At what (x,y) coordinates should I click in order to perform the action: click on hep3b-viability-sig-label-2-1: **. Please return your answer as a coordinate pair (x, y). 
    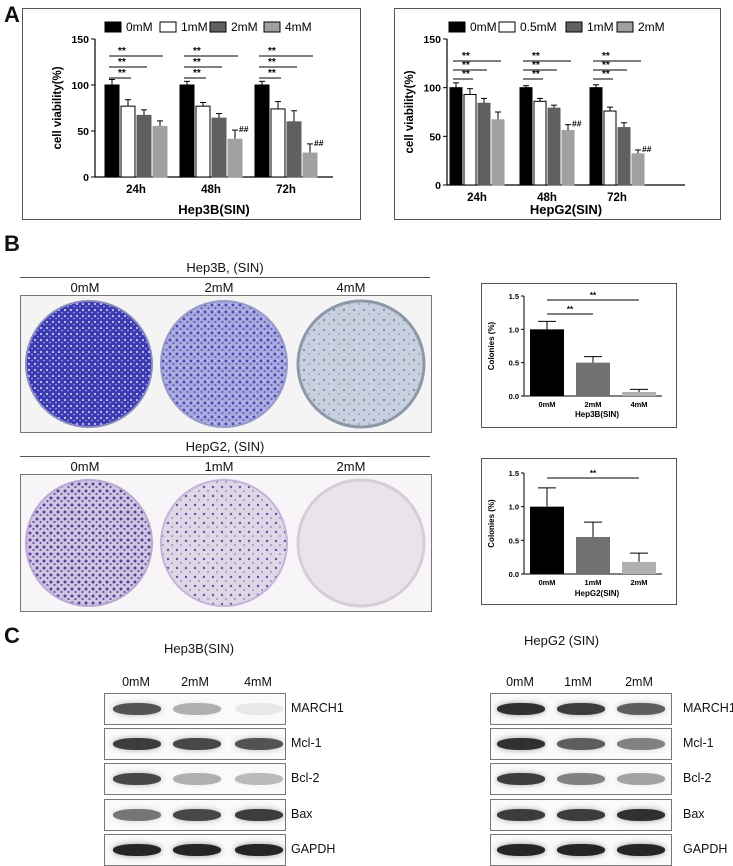
    Looking at the image, I should click on (272, 73).